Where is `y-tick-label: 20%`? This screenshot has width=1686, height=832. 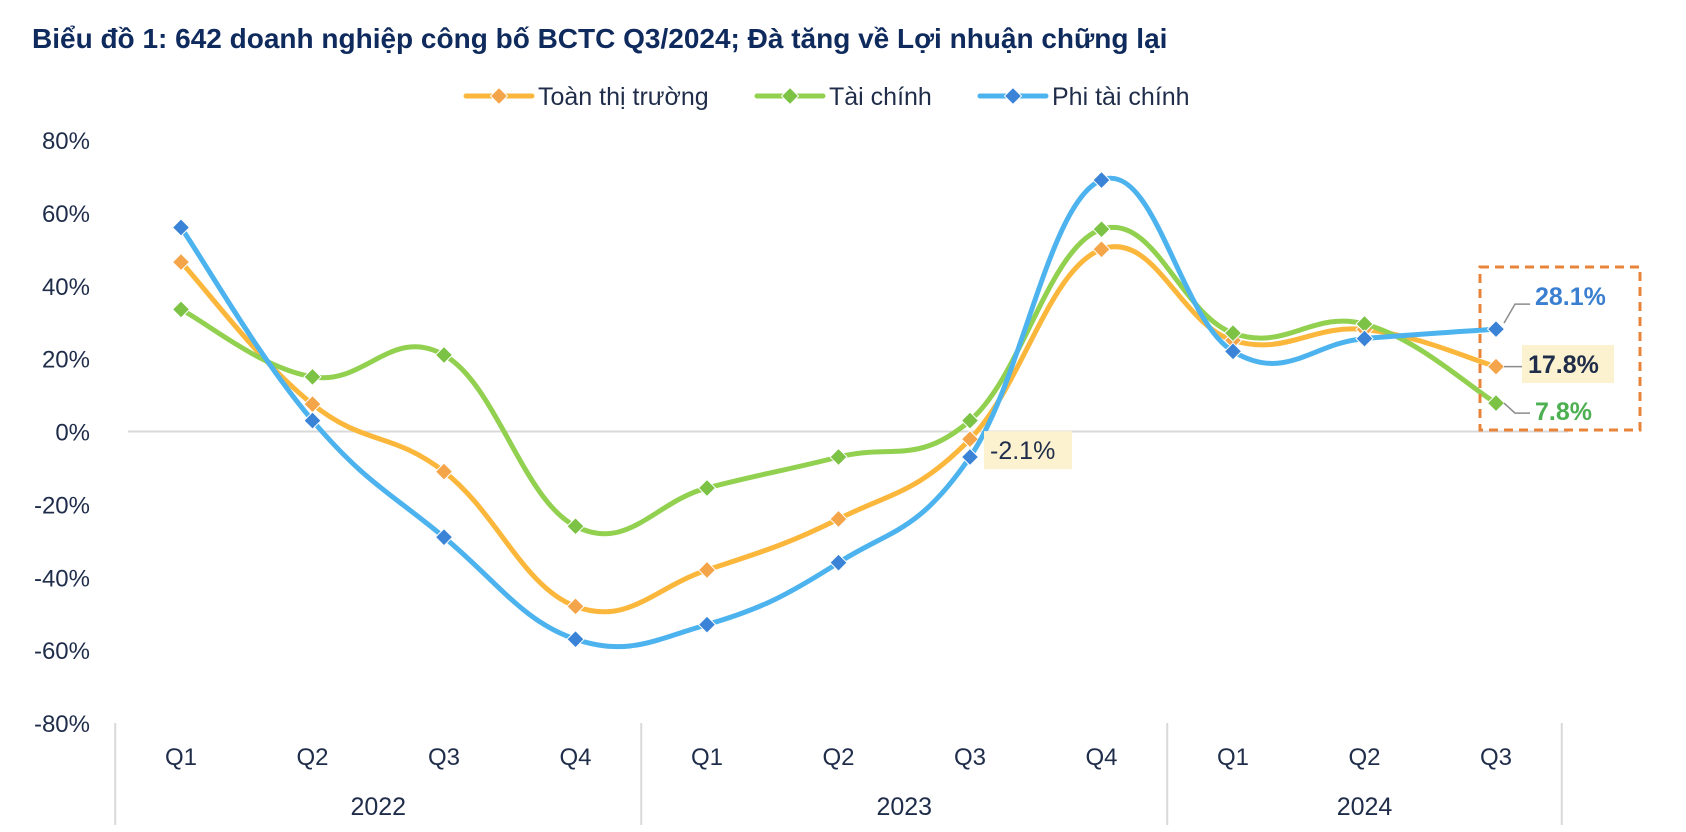
y-tick-label: 20% is located at coordinates (66, 360).